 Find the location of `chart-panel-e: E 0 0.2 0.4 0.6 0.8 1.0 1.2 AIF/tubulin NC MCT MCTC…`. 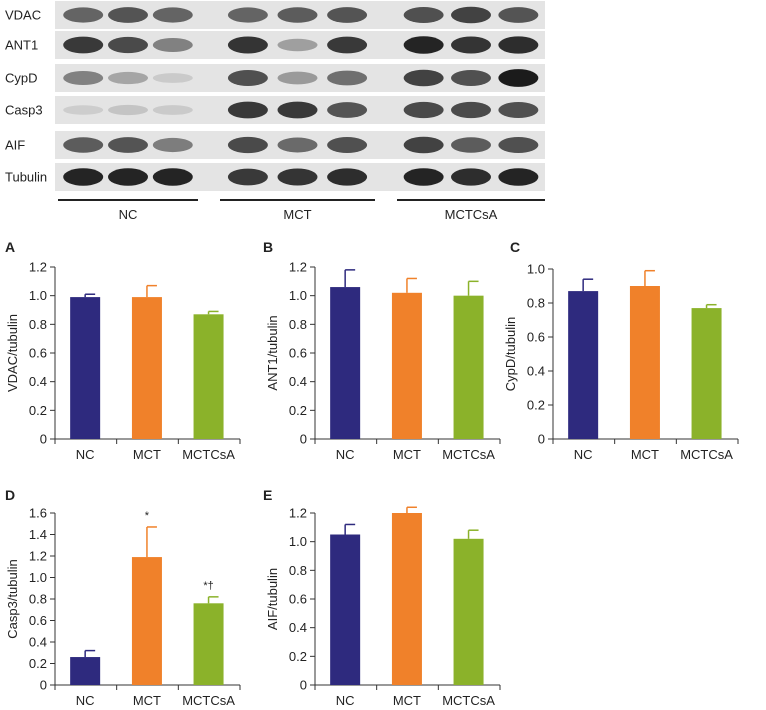

chart-panel-e: E 0 0.2 0.4 0.6 0.8 1.0 1.2 AIF/tubulin NC MCT MCTC… is located at coordinates (382, 597).